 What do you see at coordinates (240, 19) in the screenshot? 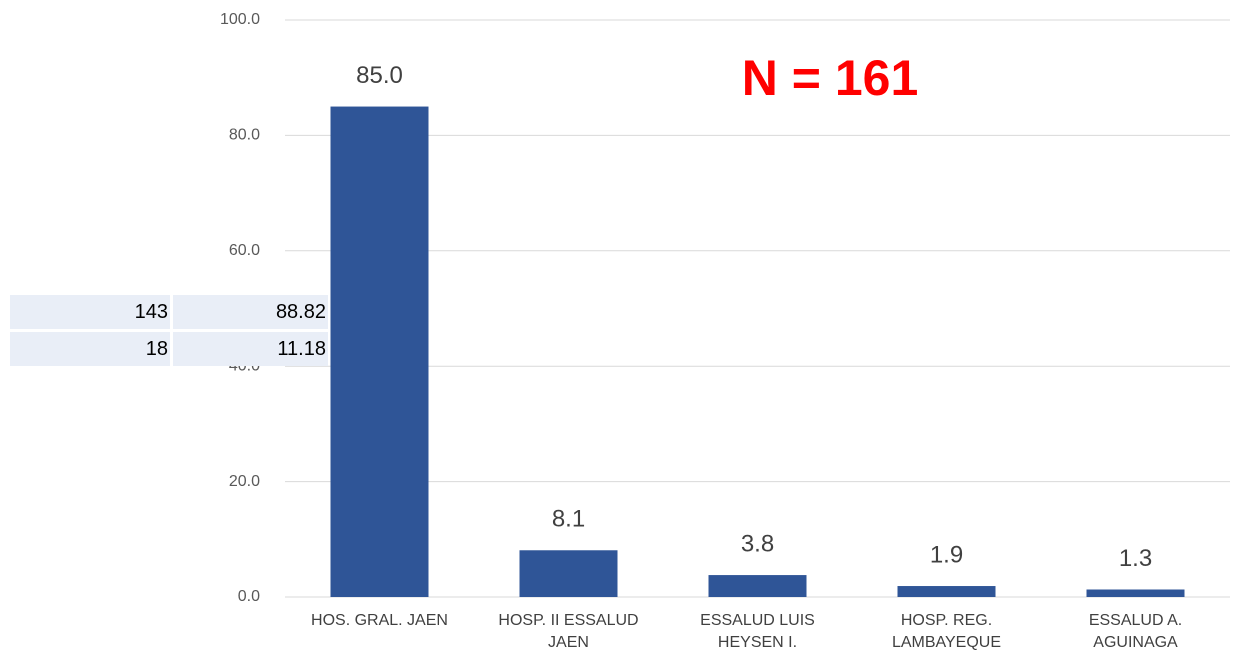
I see `y-tick-label: 100.0` at bounding box center [240, 19].